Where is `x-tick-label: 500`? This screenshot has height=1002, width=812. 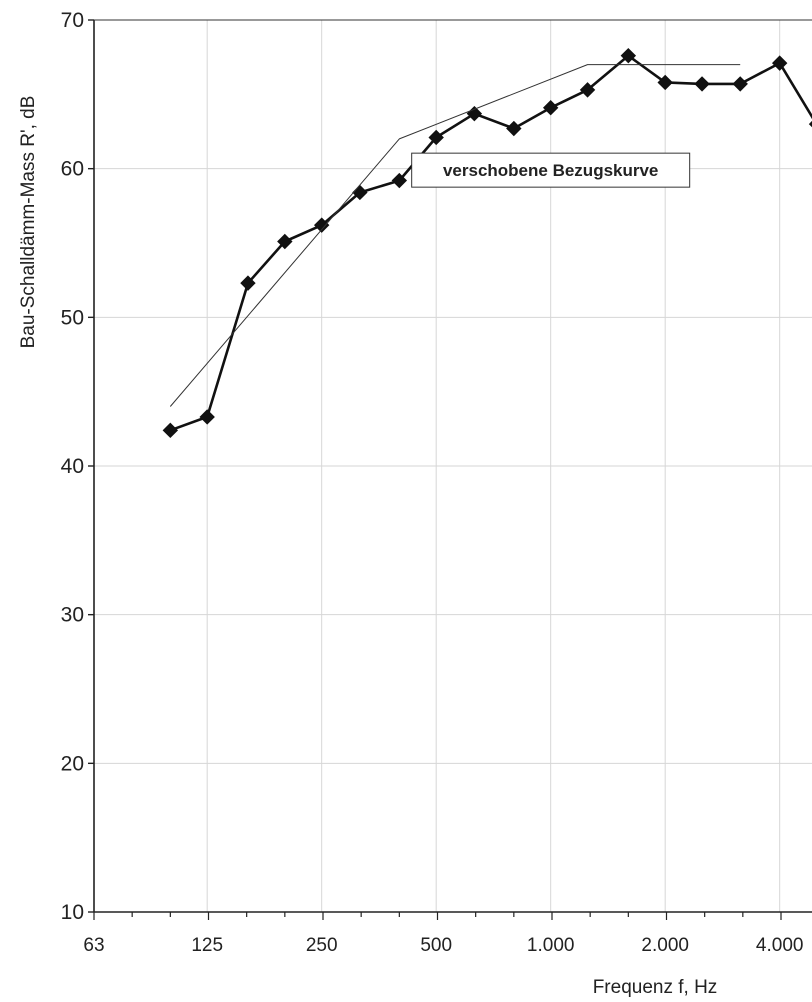 x-tick-label: 500 is located at coordinates (436, 945).